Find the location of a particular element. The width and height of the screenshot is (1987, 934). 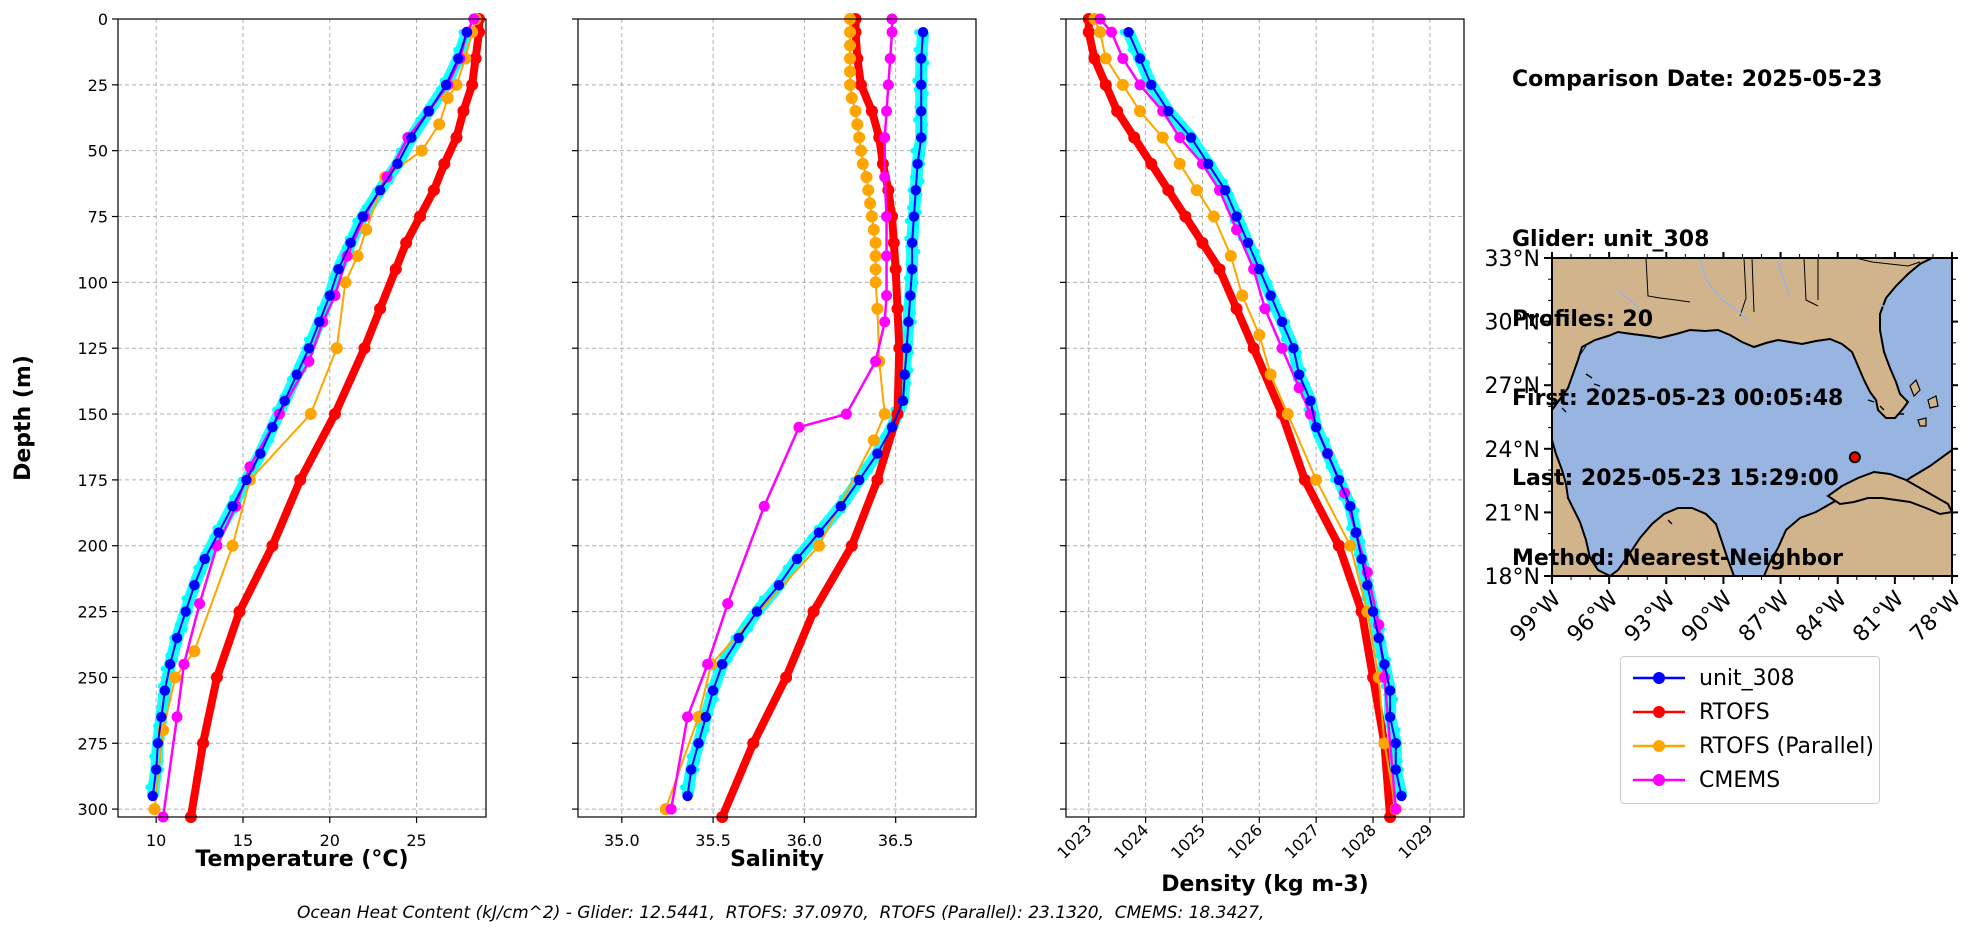

x-tick-label: 1026 is located at coordinates (1245, 841).